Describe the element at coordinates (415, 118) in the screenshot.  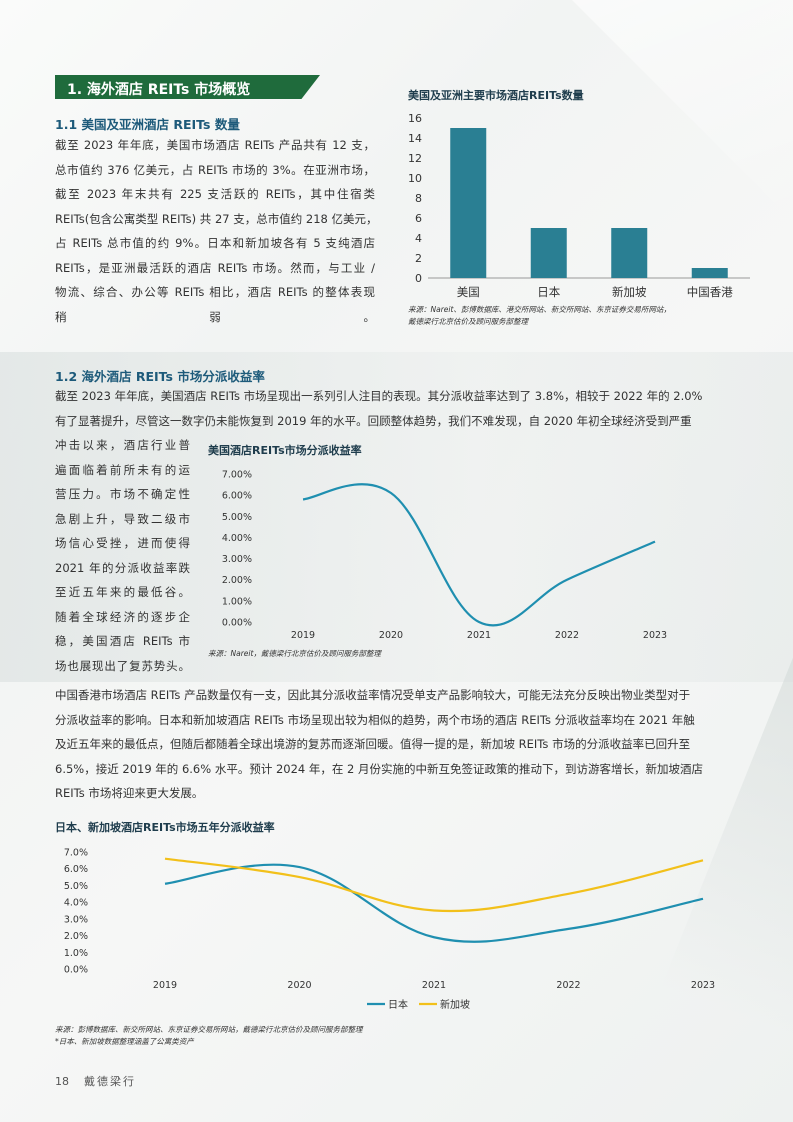
I see `y-tick-label: 16` at that location.